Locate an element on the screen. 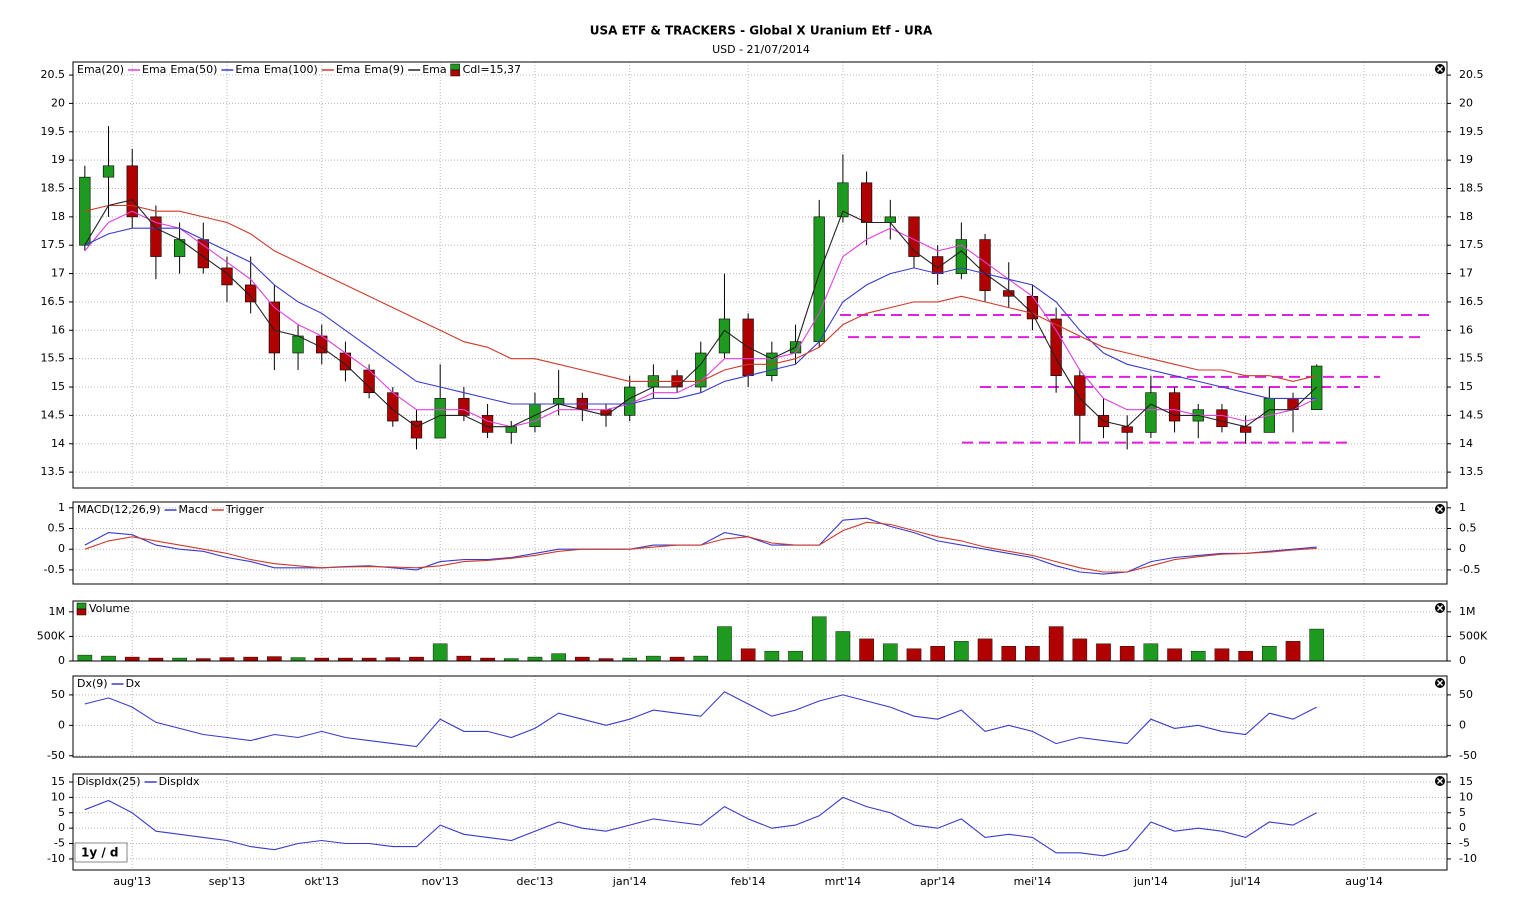  y-tick-label-right: 50 is located at coordinates (1466, 694).